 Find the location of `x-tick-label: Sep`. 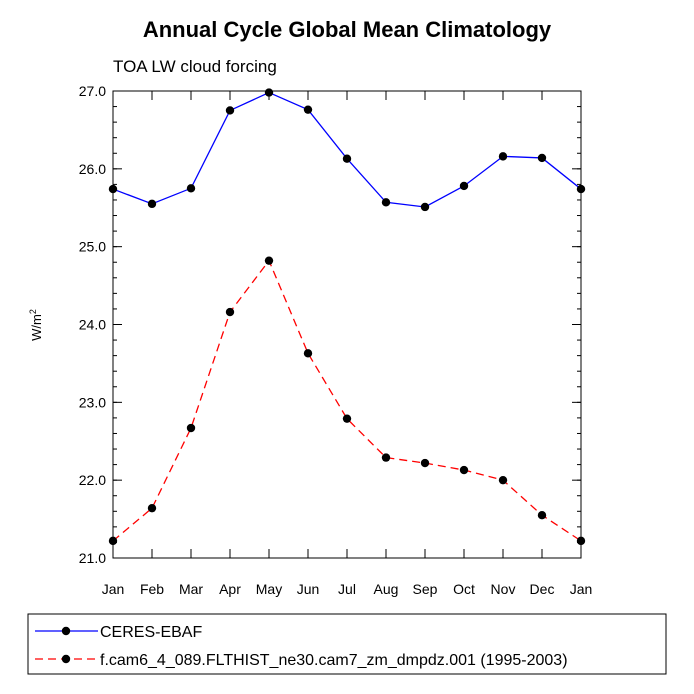

x-tick-label: Sep is located at coordinates (425, 589).